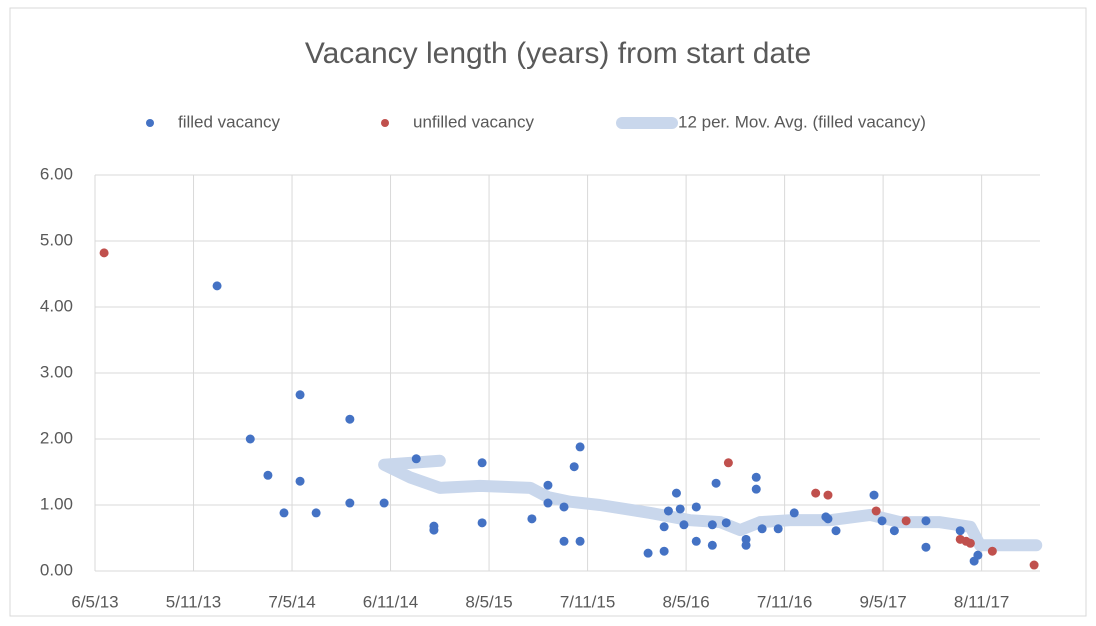 The image size is (1096, 626). What do you see at coordinates (685, 601) in the screenshot?
I see `x-tick-label: 8/5/16` at bounding box center [685, 601].